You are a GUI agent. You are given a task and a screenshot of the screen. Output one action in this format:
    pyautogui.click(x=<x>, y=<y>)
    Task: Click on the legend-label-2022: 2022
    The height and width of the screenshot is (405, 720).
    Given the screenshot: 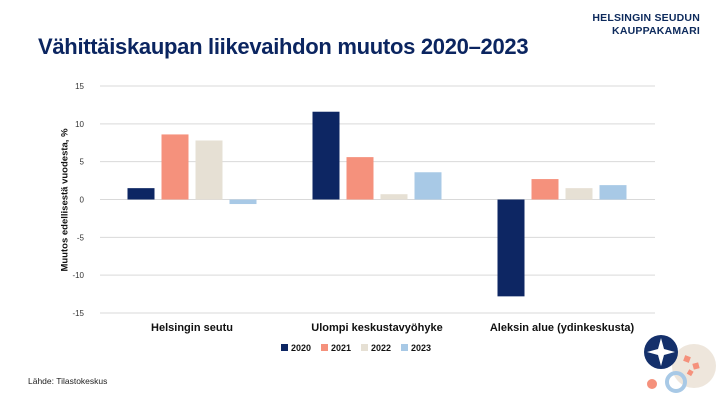 What is the action you would take?
    pyautogui.click(x=381, y=348)
    